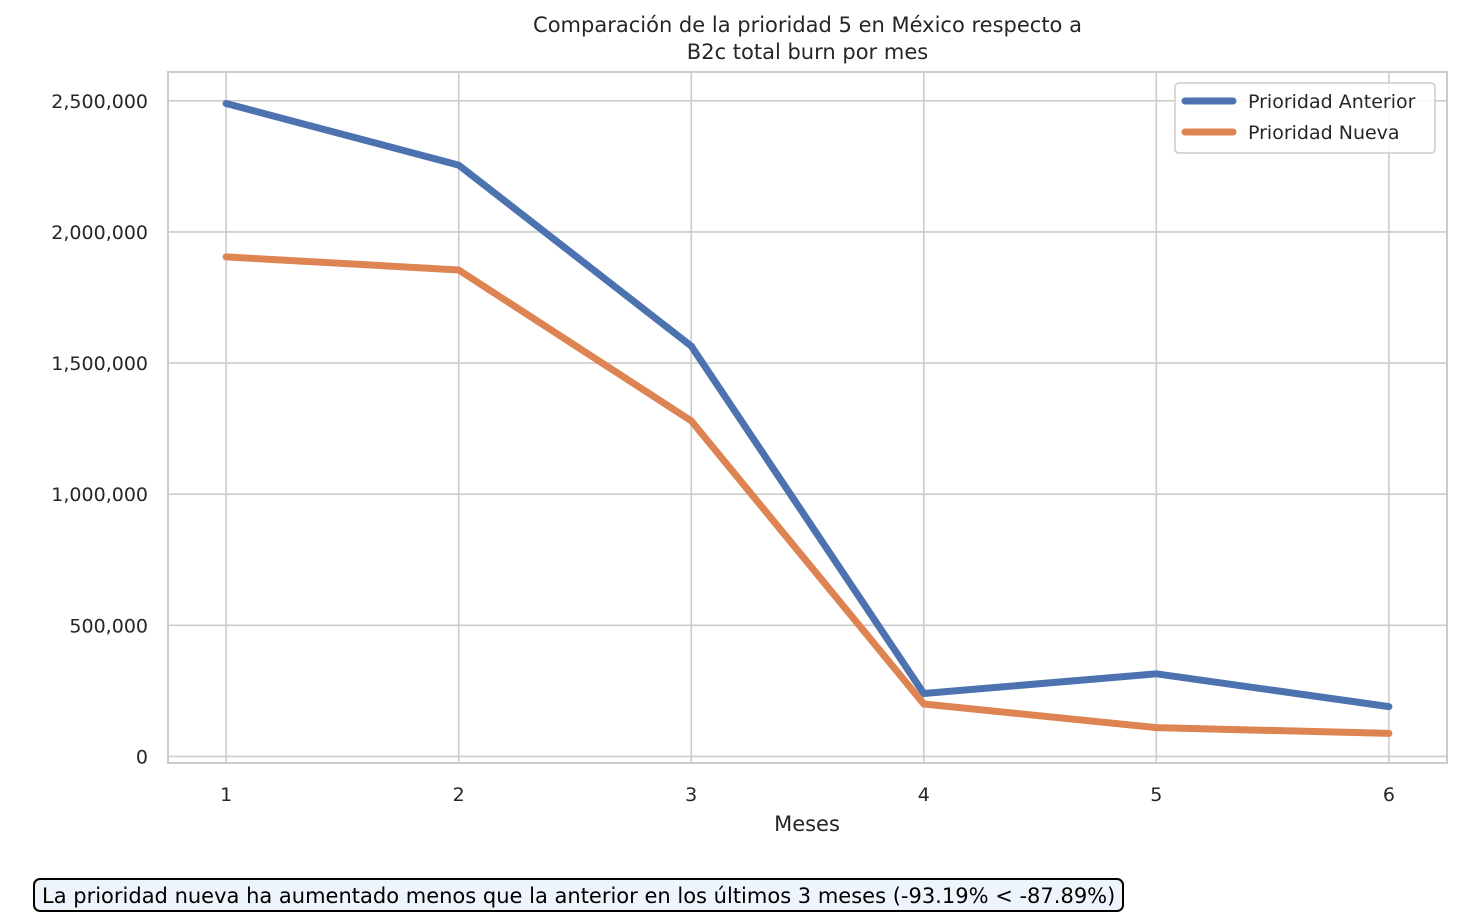 Image resolution: width=1461 pixels, height=923 pixels. I want to click on chart-title-line: B2c total burn por mes, so click(807, 52).